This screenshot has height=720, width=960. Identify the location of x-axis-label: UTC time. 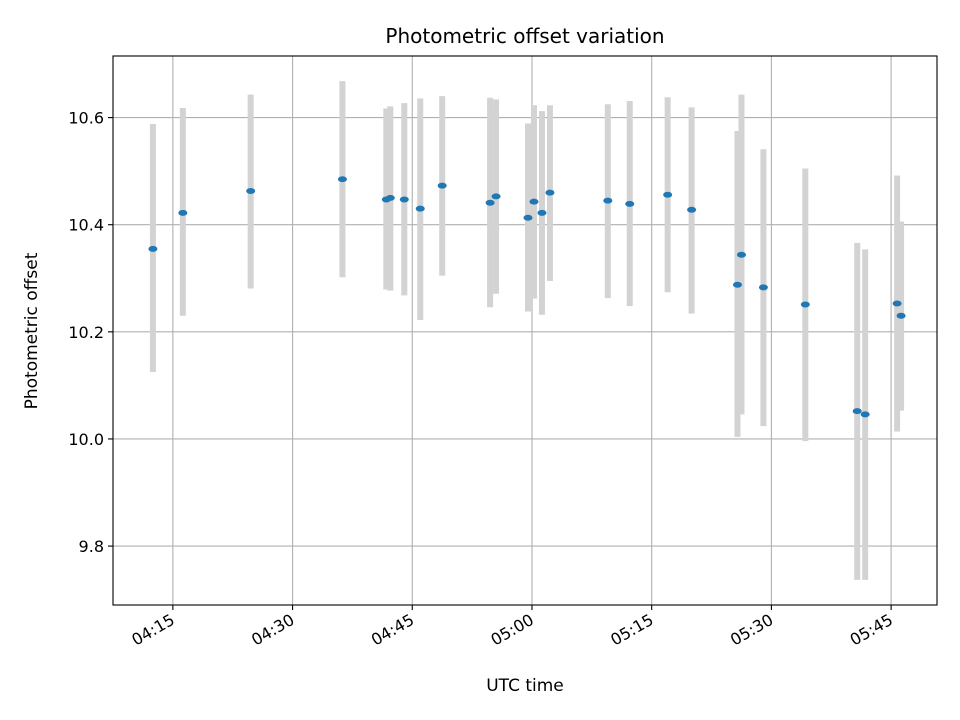
(525, 686).